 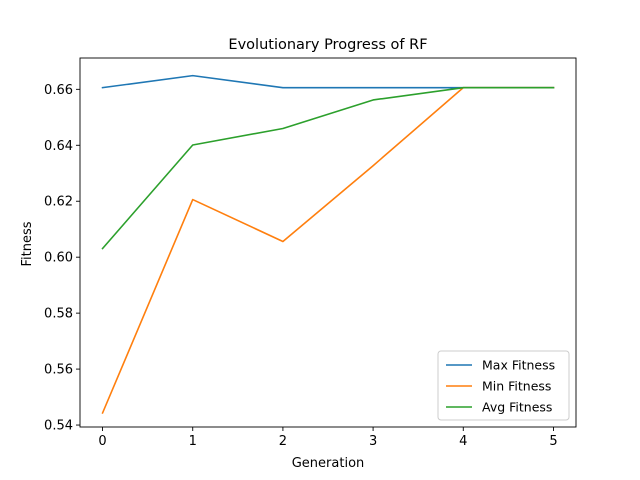 I want to click on legend-label: Max Fitness, so click(x=518, y=365).